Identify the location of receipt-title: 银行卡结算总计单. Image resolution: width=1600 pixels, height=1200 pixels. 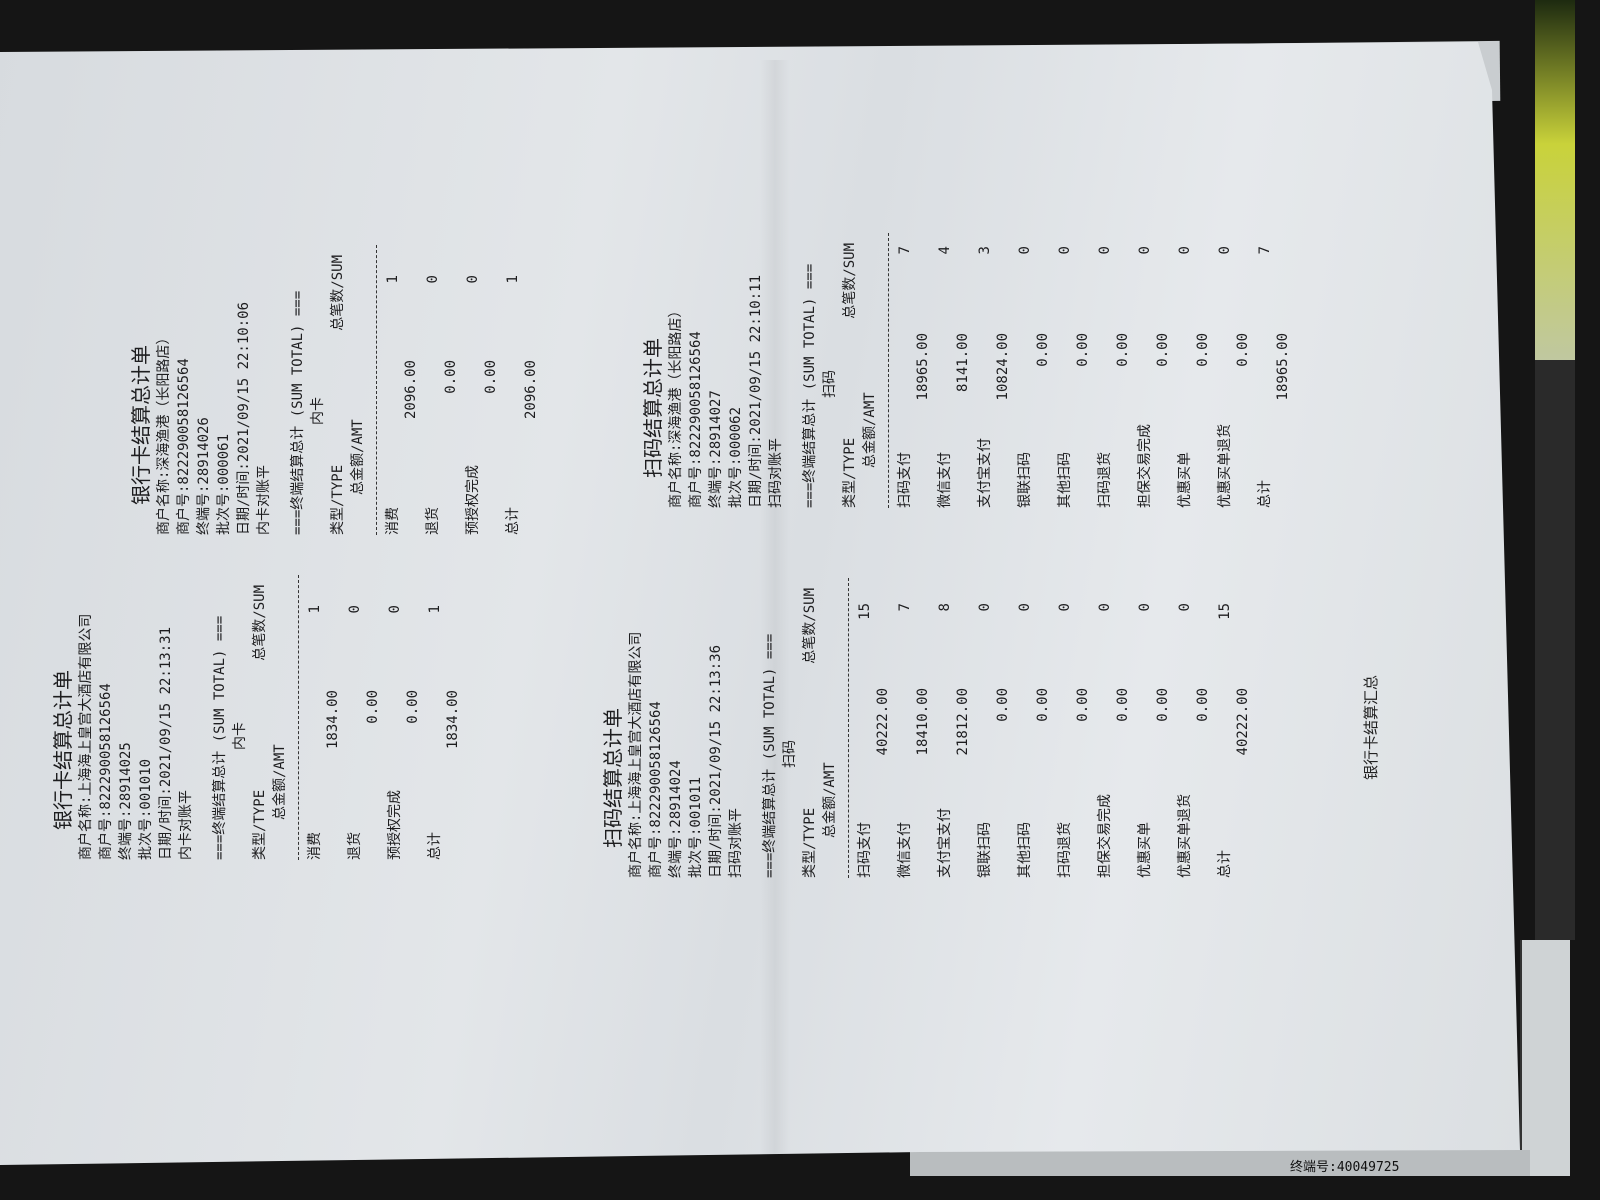
(63, 750).